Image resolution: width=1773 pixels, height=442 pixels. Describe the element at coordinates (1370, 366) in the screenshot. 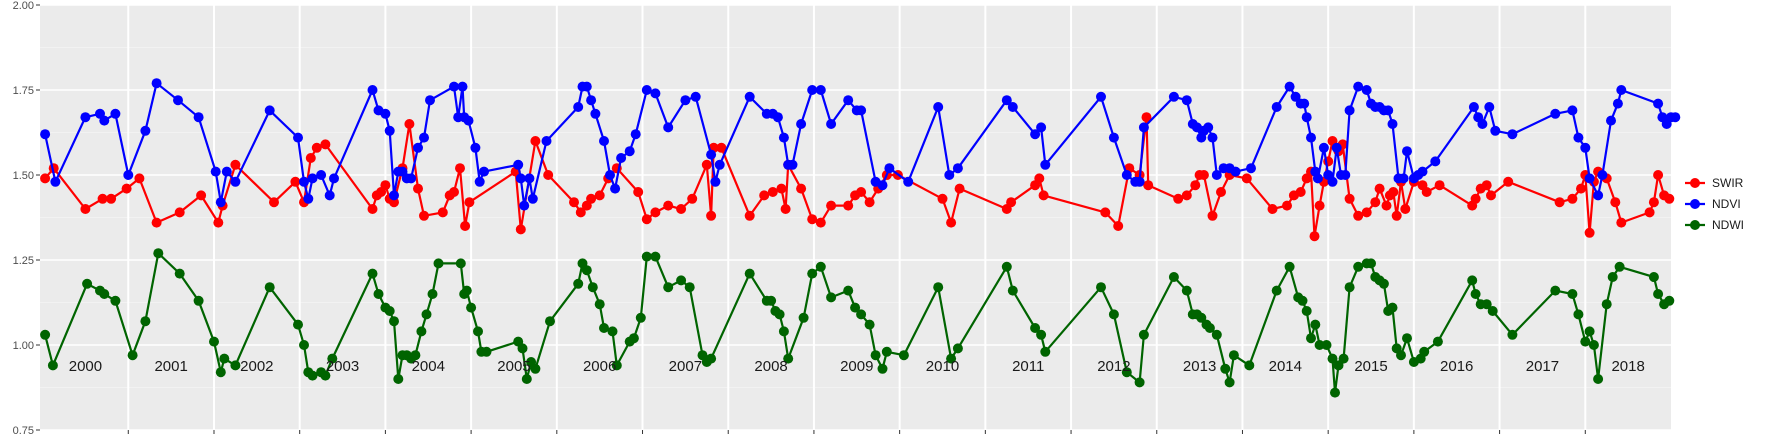

I see `year-label-2015: 2015` at that location.